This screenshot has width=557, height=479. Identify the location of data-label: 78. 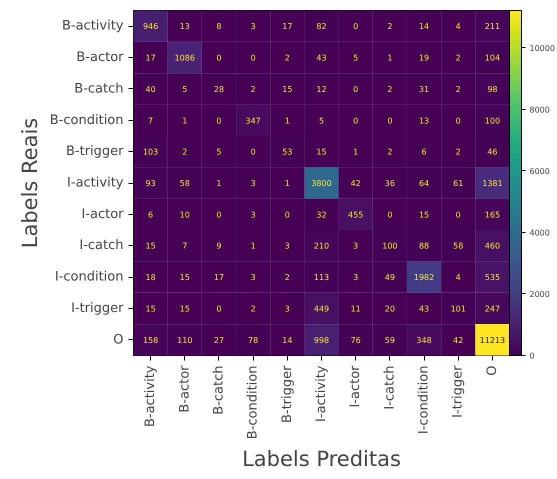
(253, 340).